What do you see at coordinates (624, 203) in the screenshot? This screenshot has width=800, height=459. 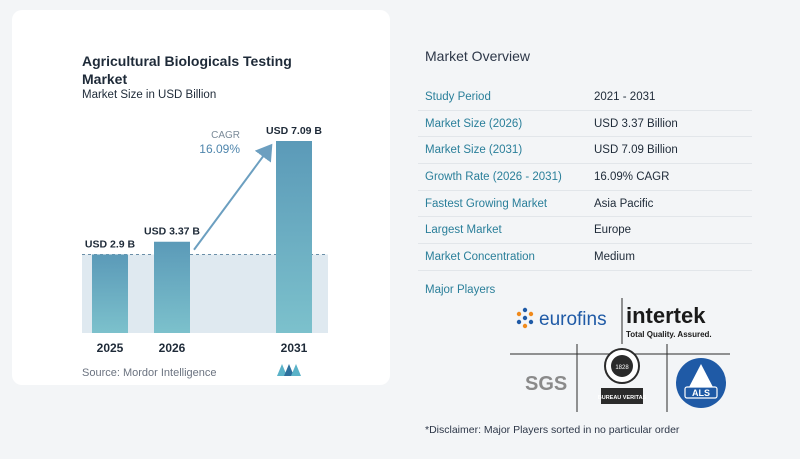 I see `overview-value: Asia Pacific` at bounding box center [624, 203].